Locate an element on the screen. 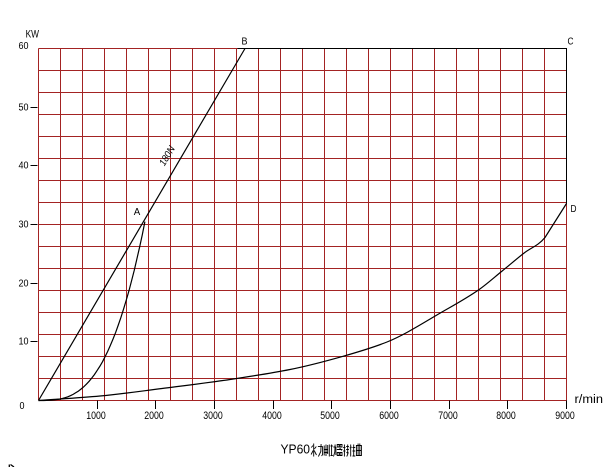 This screenshot has height=467, width=616. svg-text: 8000 is located at coordinates (506, 416).